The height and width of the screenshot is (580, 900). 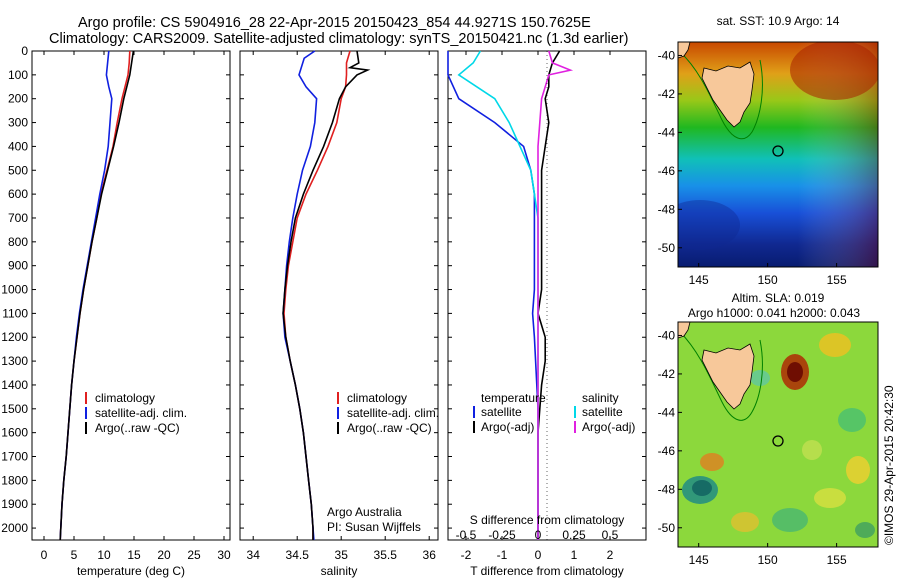 I want to click on depth-tick-label: 1900, so click(x=14, y=504).